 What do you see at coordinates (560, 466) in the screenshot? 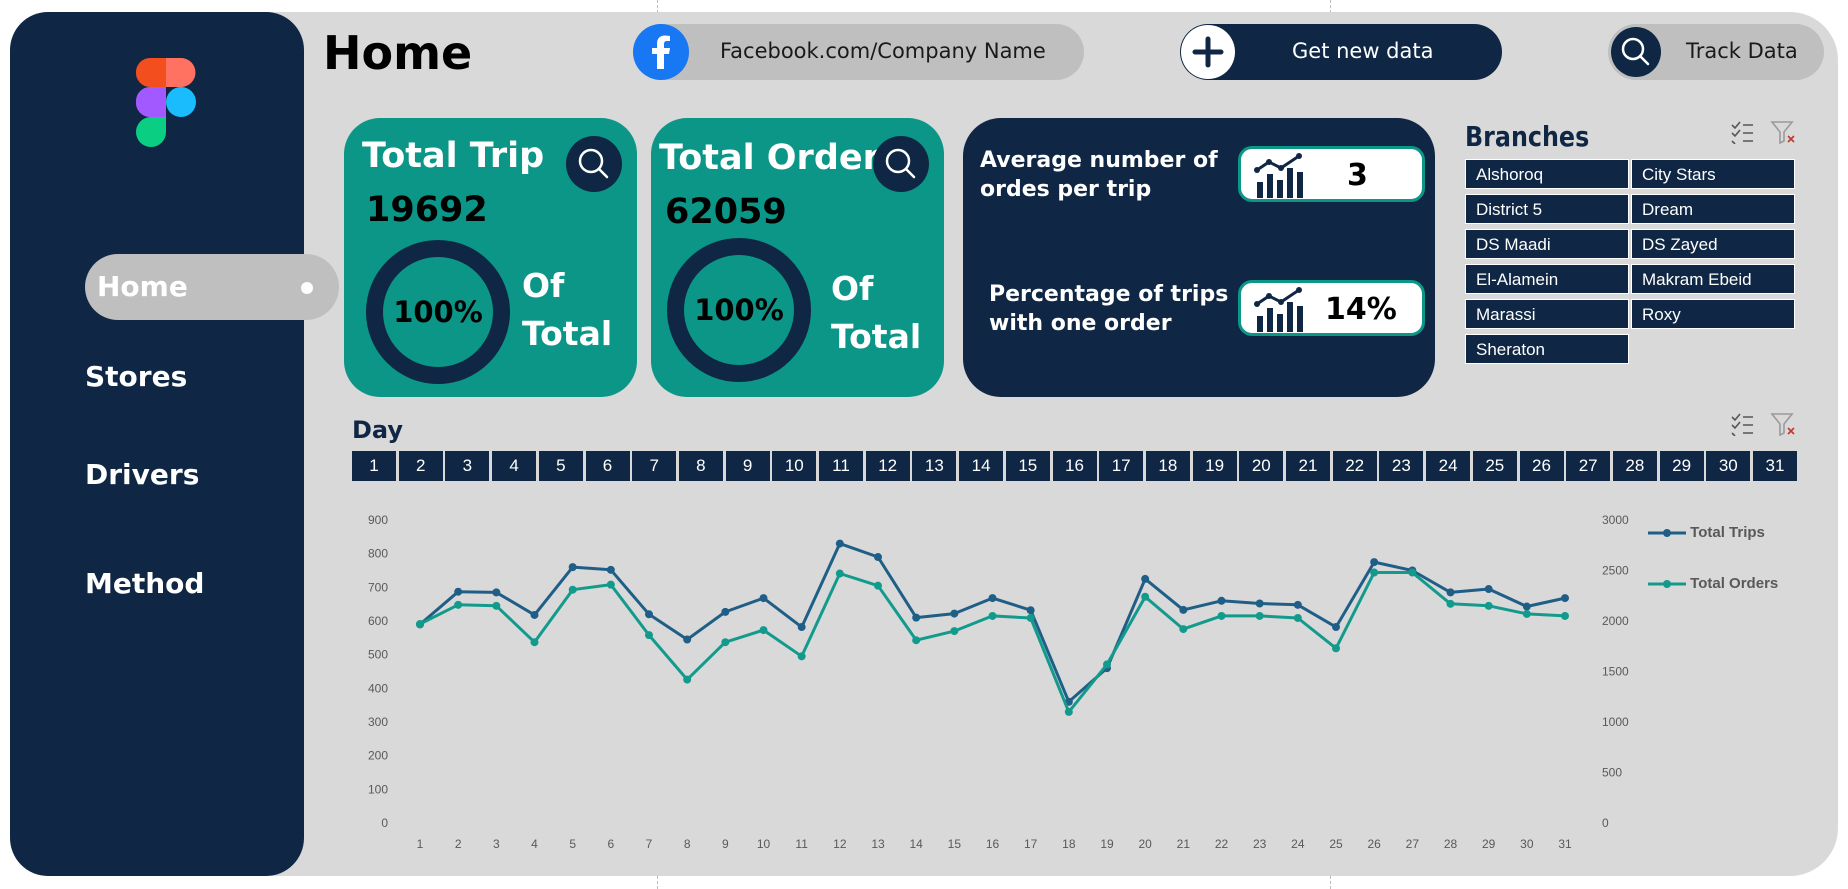
I see `day-item: 5` at bounding box center [560, 466].